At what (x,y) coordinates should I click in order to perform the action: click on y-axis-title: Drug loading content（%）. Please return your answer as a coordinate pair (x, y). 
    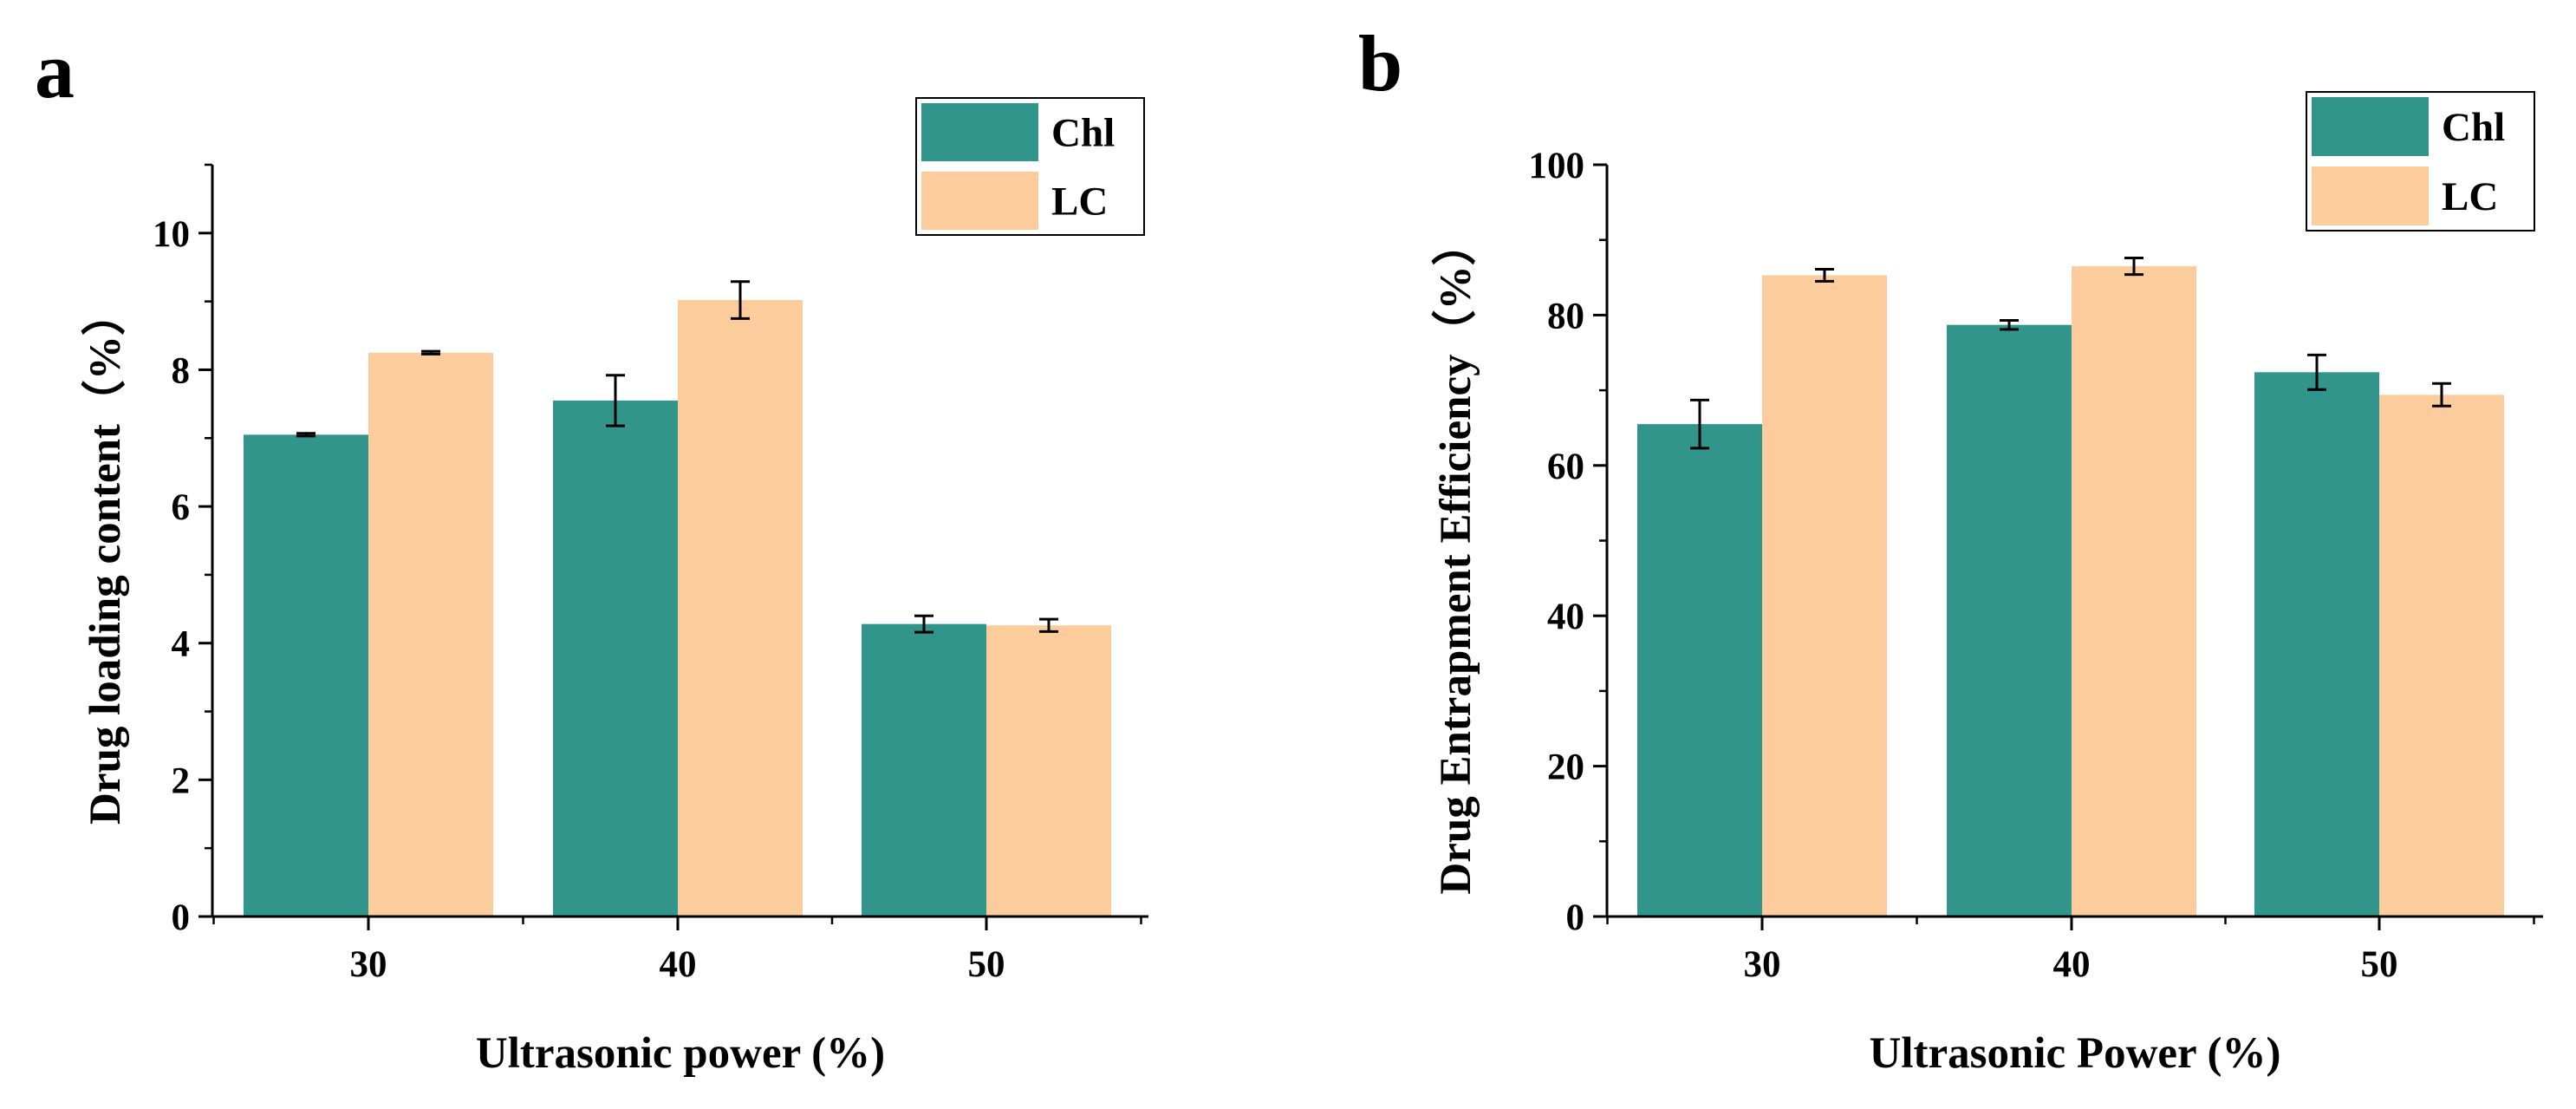
    Looking at the image, I should click on (105, 558).